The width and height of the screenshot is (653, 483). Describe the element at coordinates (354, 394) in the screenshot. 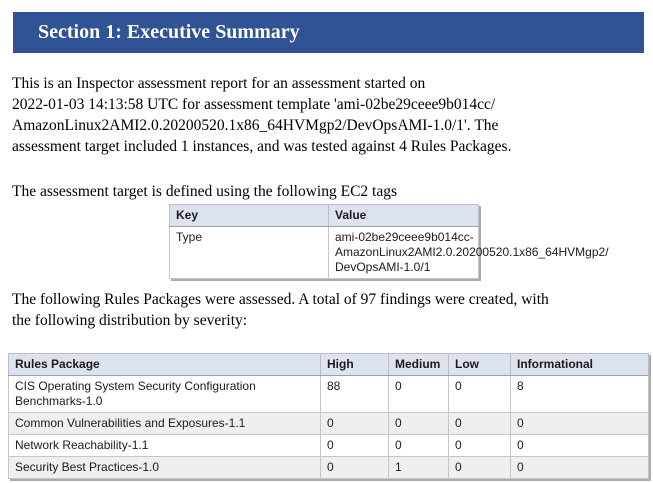

I see `high-count: 88` at that location.